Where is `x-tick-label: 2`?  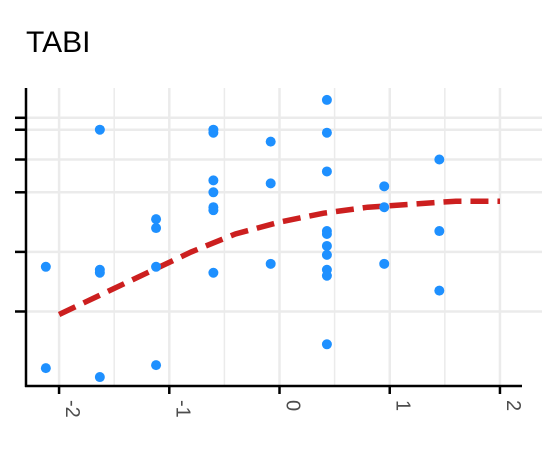
x-tick-label: 2 is located at coordinates (513, 405).